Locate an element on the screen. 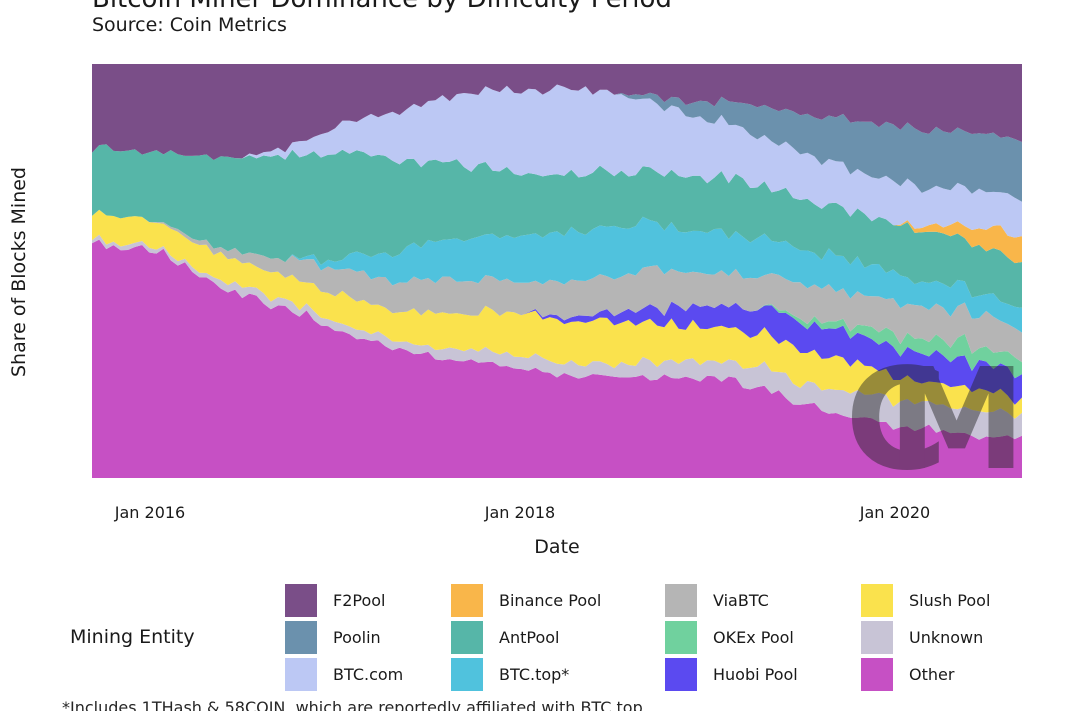 Image resolution: width=1080 pixels, height=711 pixels. legend-item-label: Huobi Pool is located at coordinates (755, 674).